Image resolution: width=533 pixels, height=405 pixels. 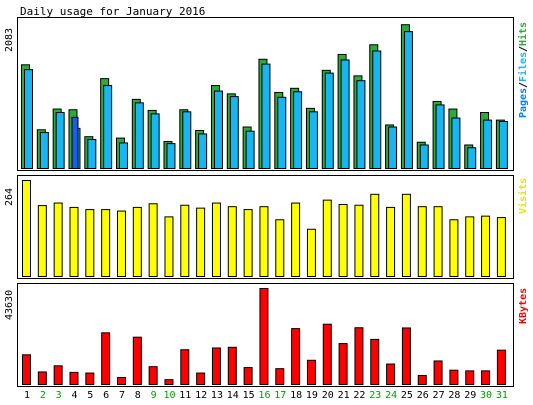 I want to click on day-label: 30, so click(x=486, y=395).